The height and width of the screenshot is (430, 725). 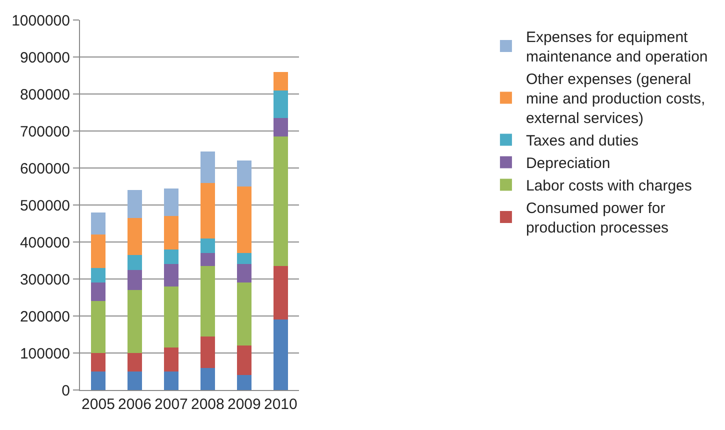 I want to click on y-tick-label: 100000, so click(x=45, y=353).